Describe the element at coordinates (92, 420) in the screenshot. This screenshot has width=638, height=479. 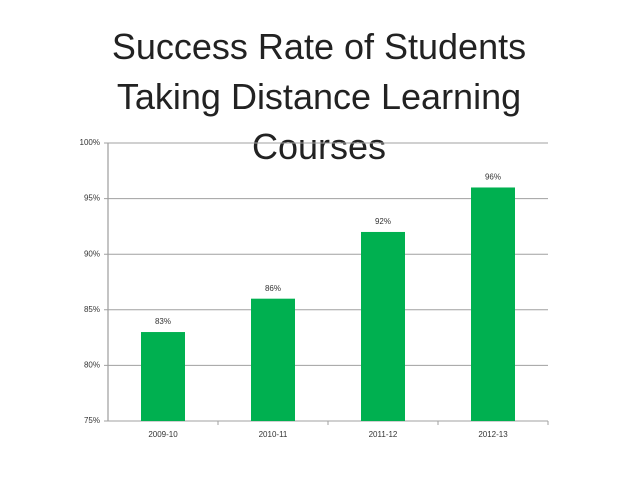
I see `y-tick-label: 75%` at that location.